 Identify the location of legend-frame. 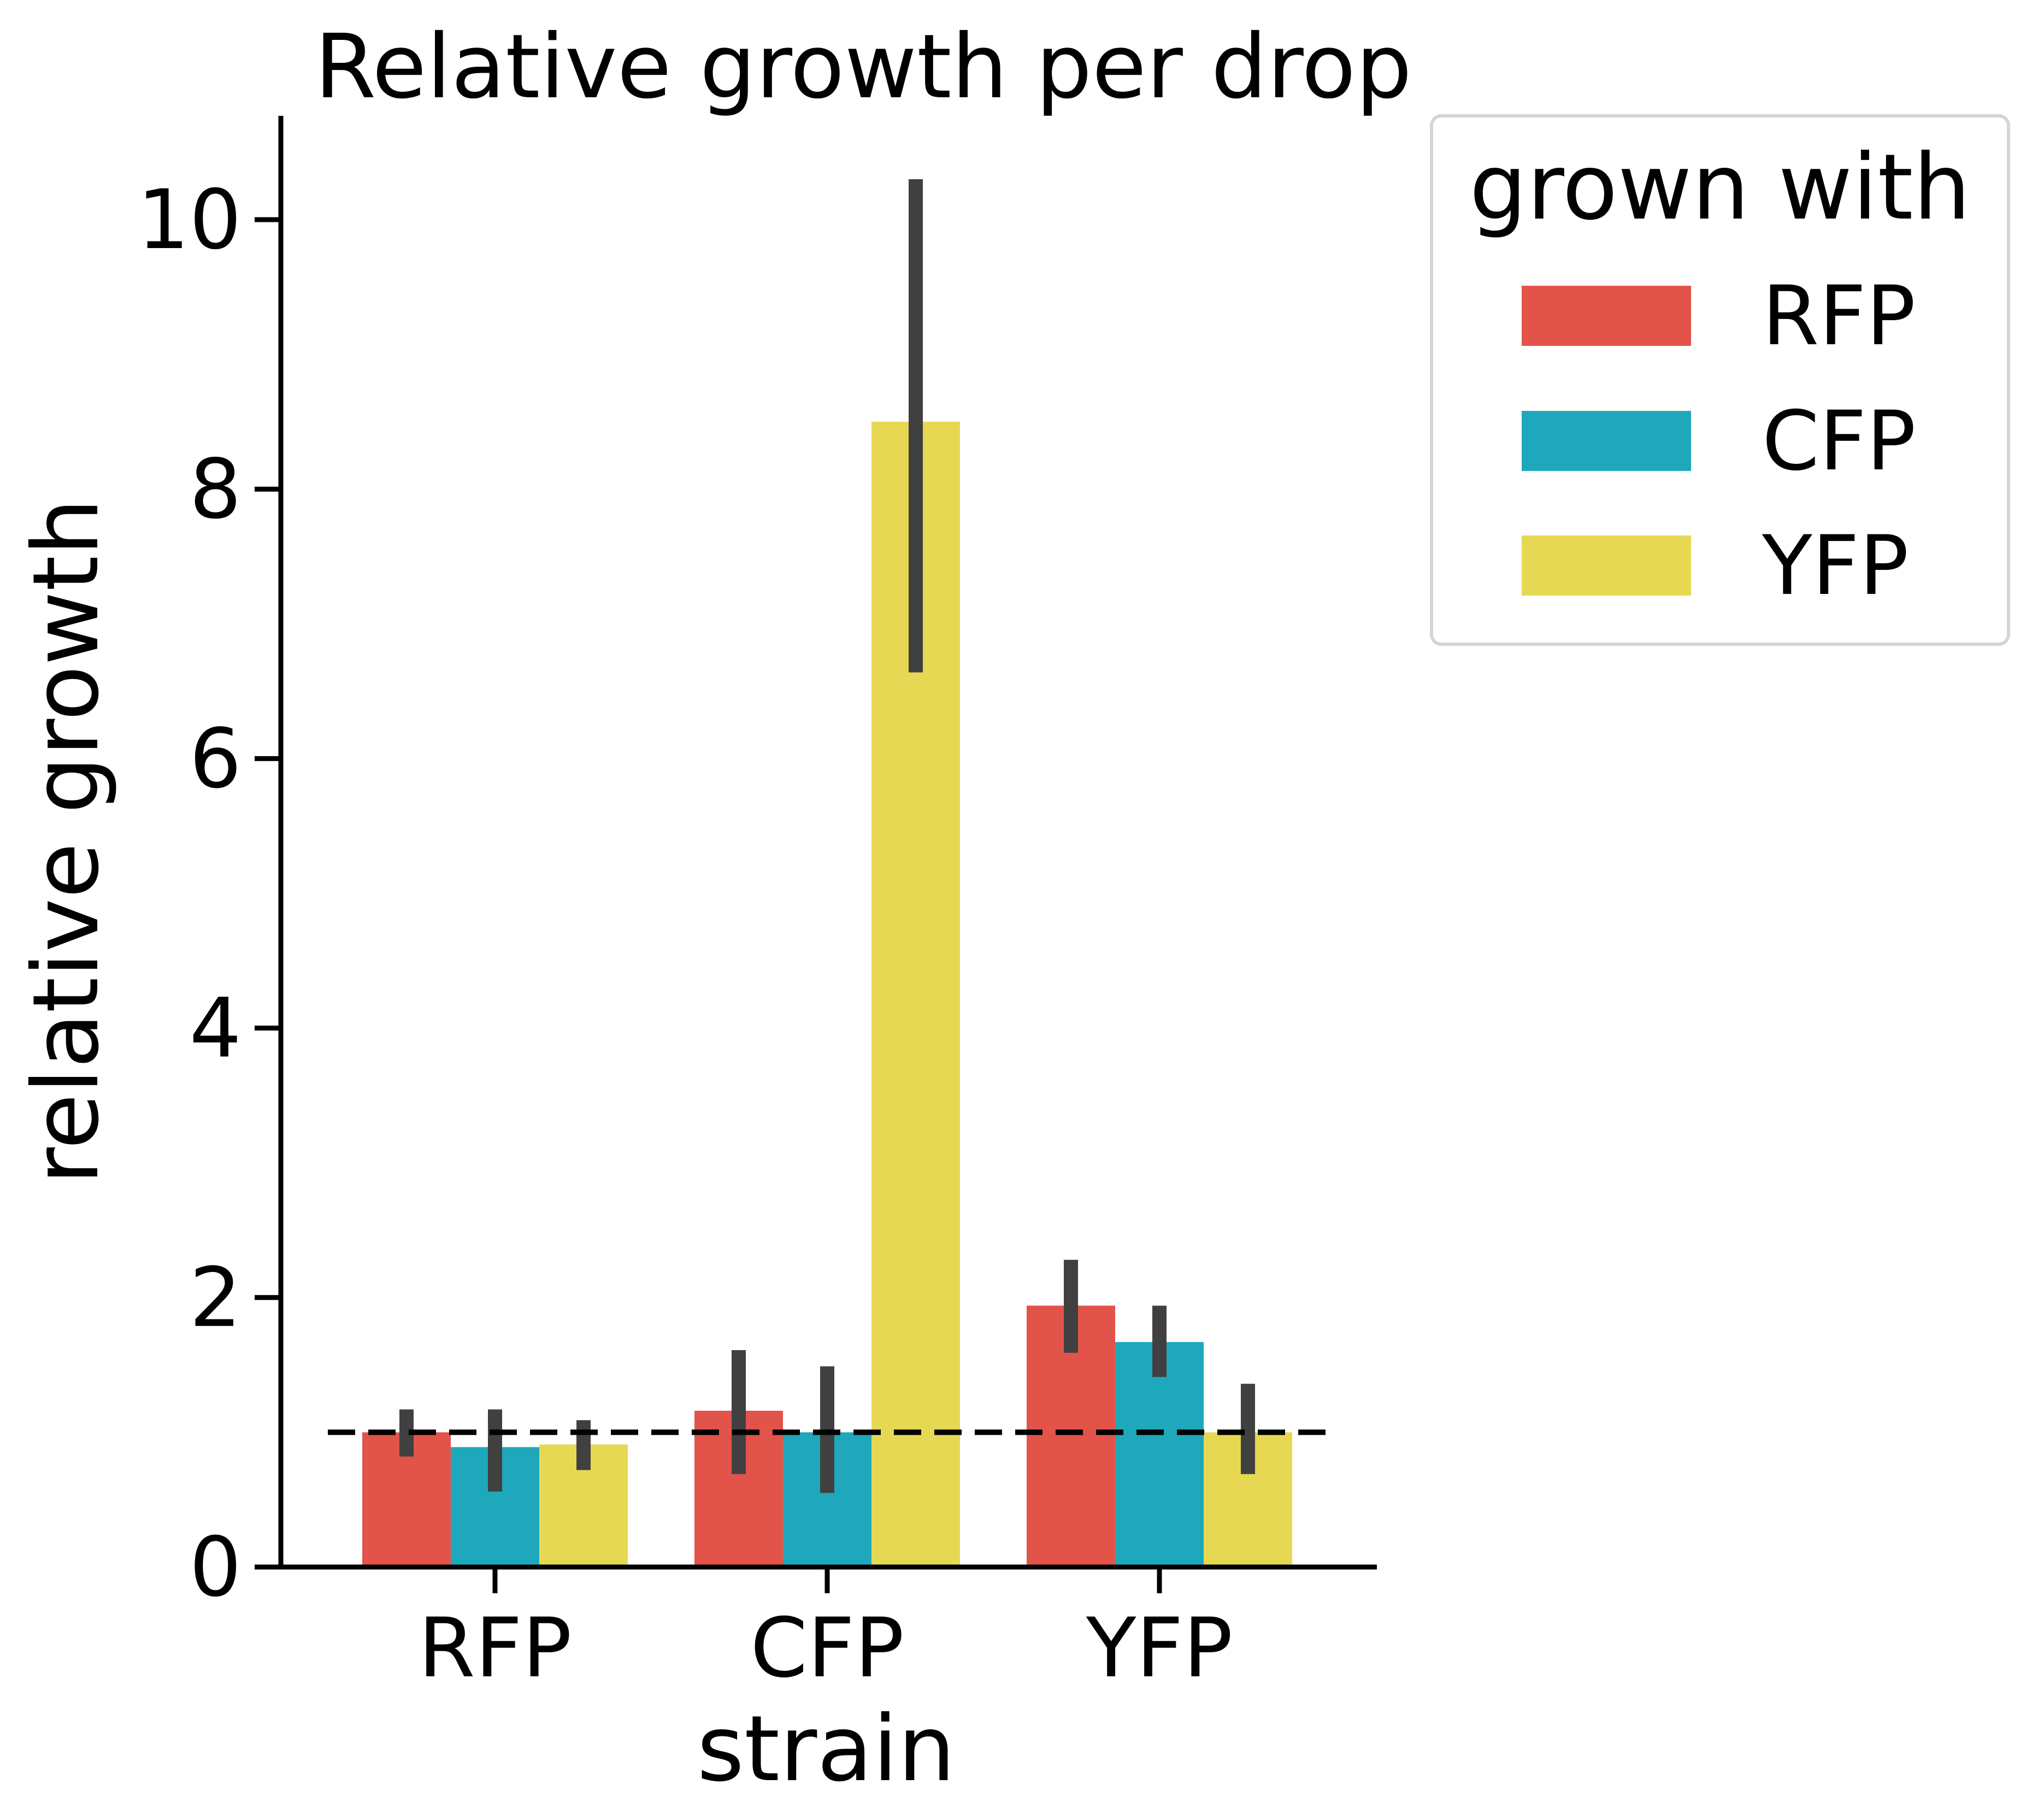
(1720, 380).